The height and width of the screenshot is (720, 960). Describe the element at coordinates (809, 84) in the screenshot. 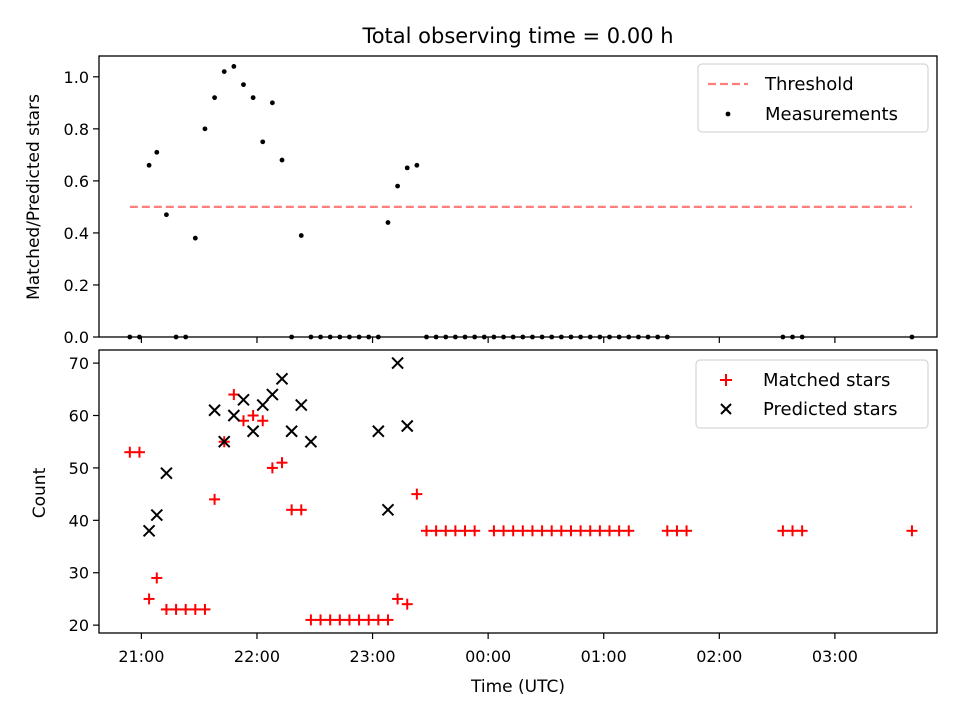

I see `legend-threshold-label: Threshold` at that location.